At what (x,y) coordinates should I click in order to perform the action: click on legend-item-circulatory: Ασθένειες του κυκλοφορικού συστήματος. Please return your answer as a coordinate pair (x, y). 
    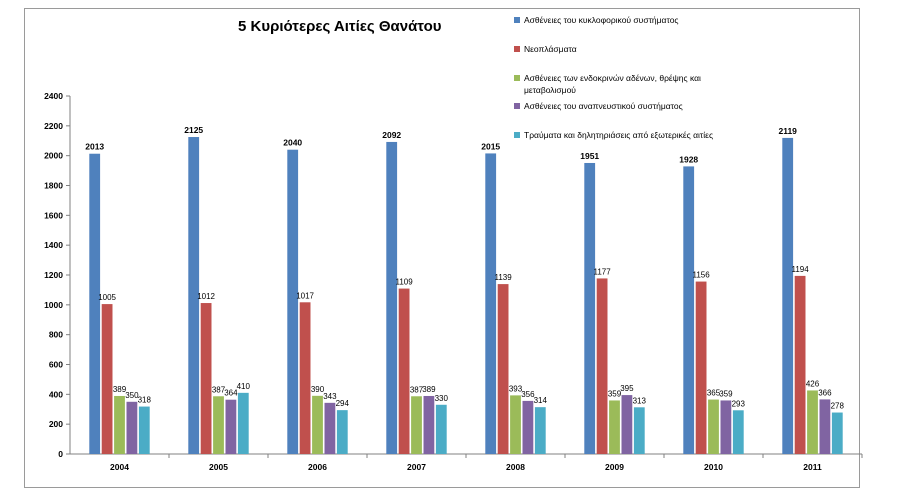
    Looking at the image, I should click on (634, 20).